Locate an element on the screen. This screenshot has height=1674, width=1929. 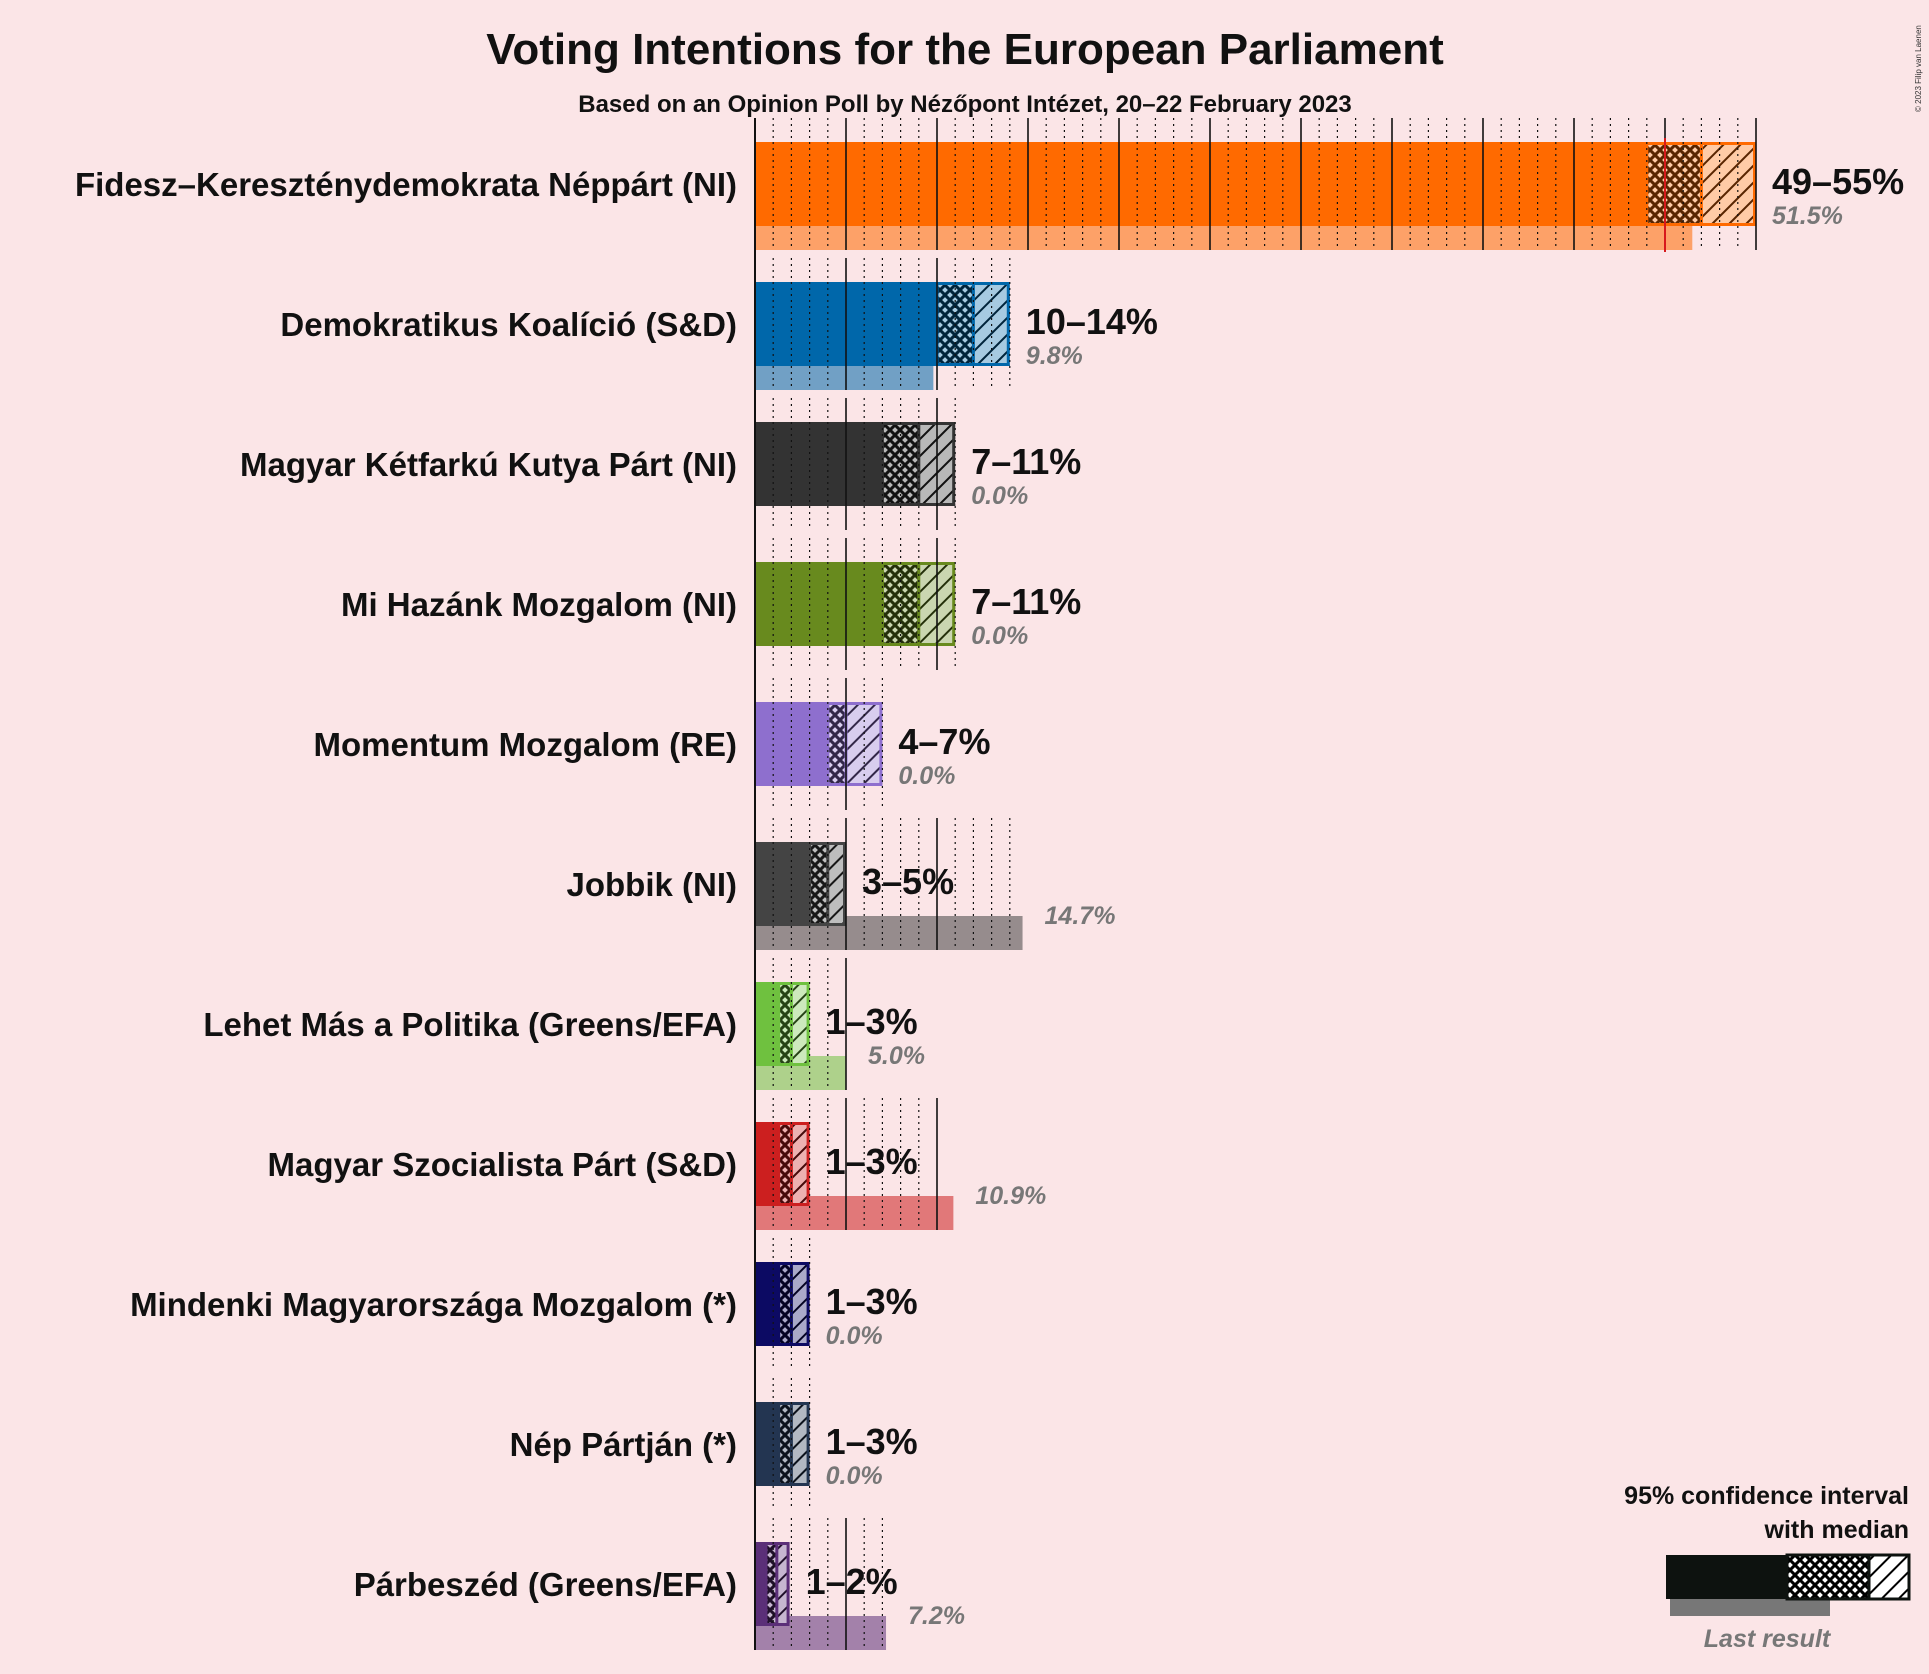
party-row-2: Magyar Kétfarkú Kutya Párt (NI) 7–11%0.0% is located at coordinates (660, 466).